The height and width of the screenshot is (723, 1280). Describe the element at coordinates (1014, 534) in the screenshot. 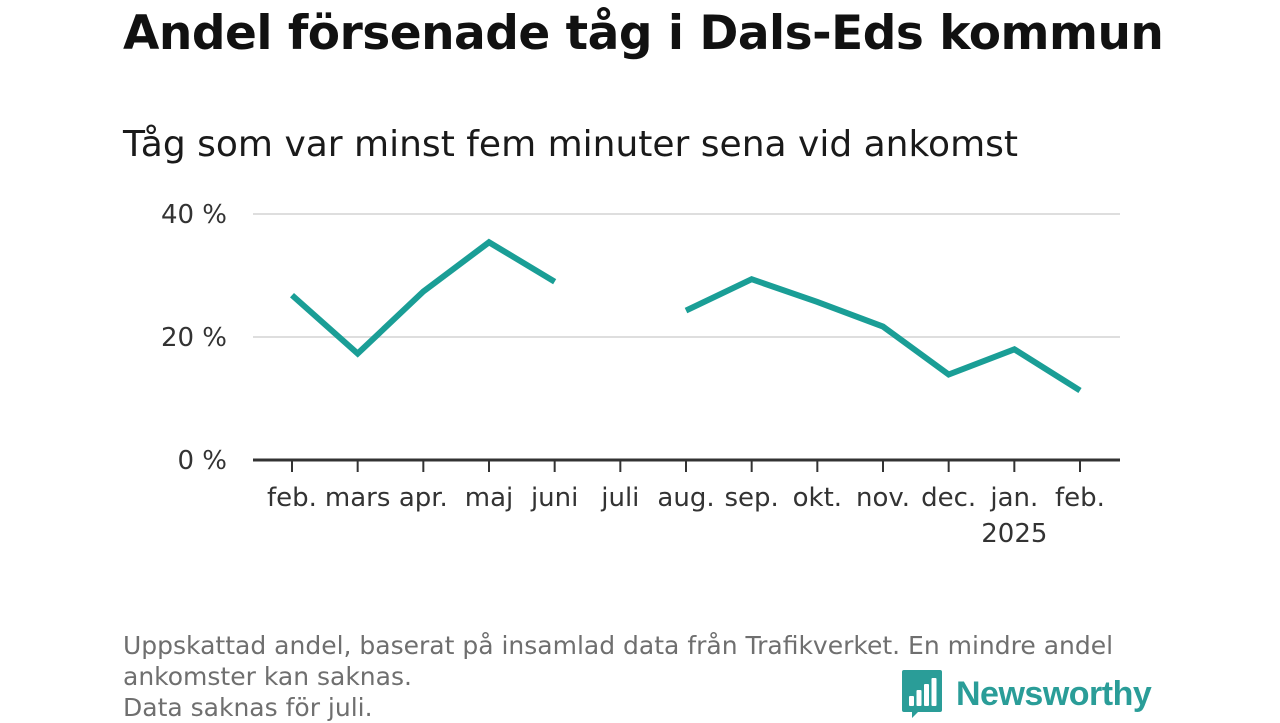

I see `x-tick-sublabel: 2025` at that location.